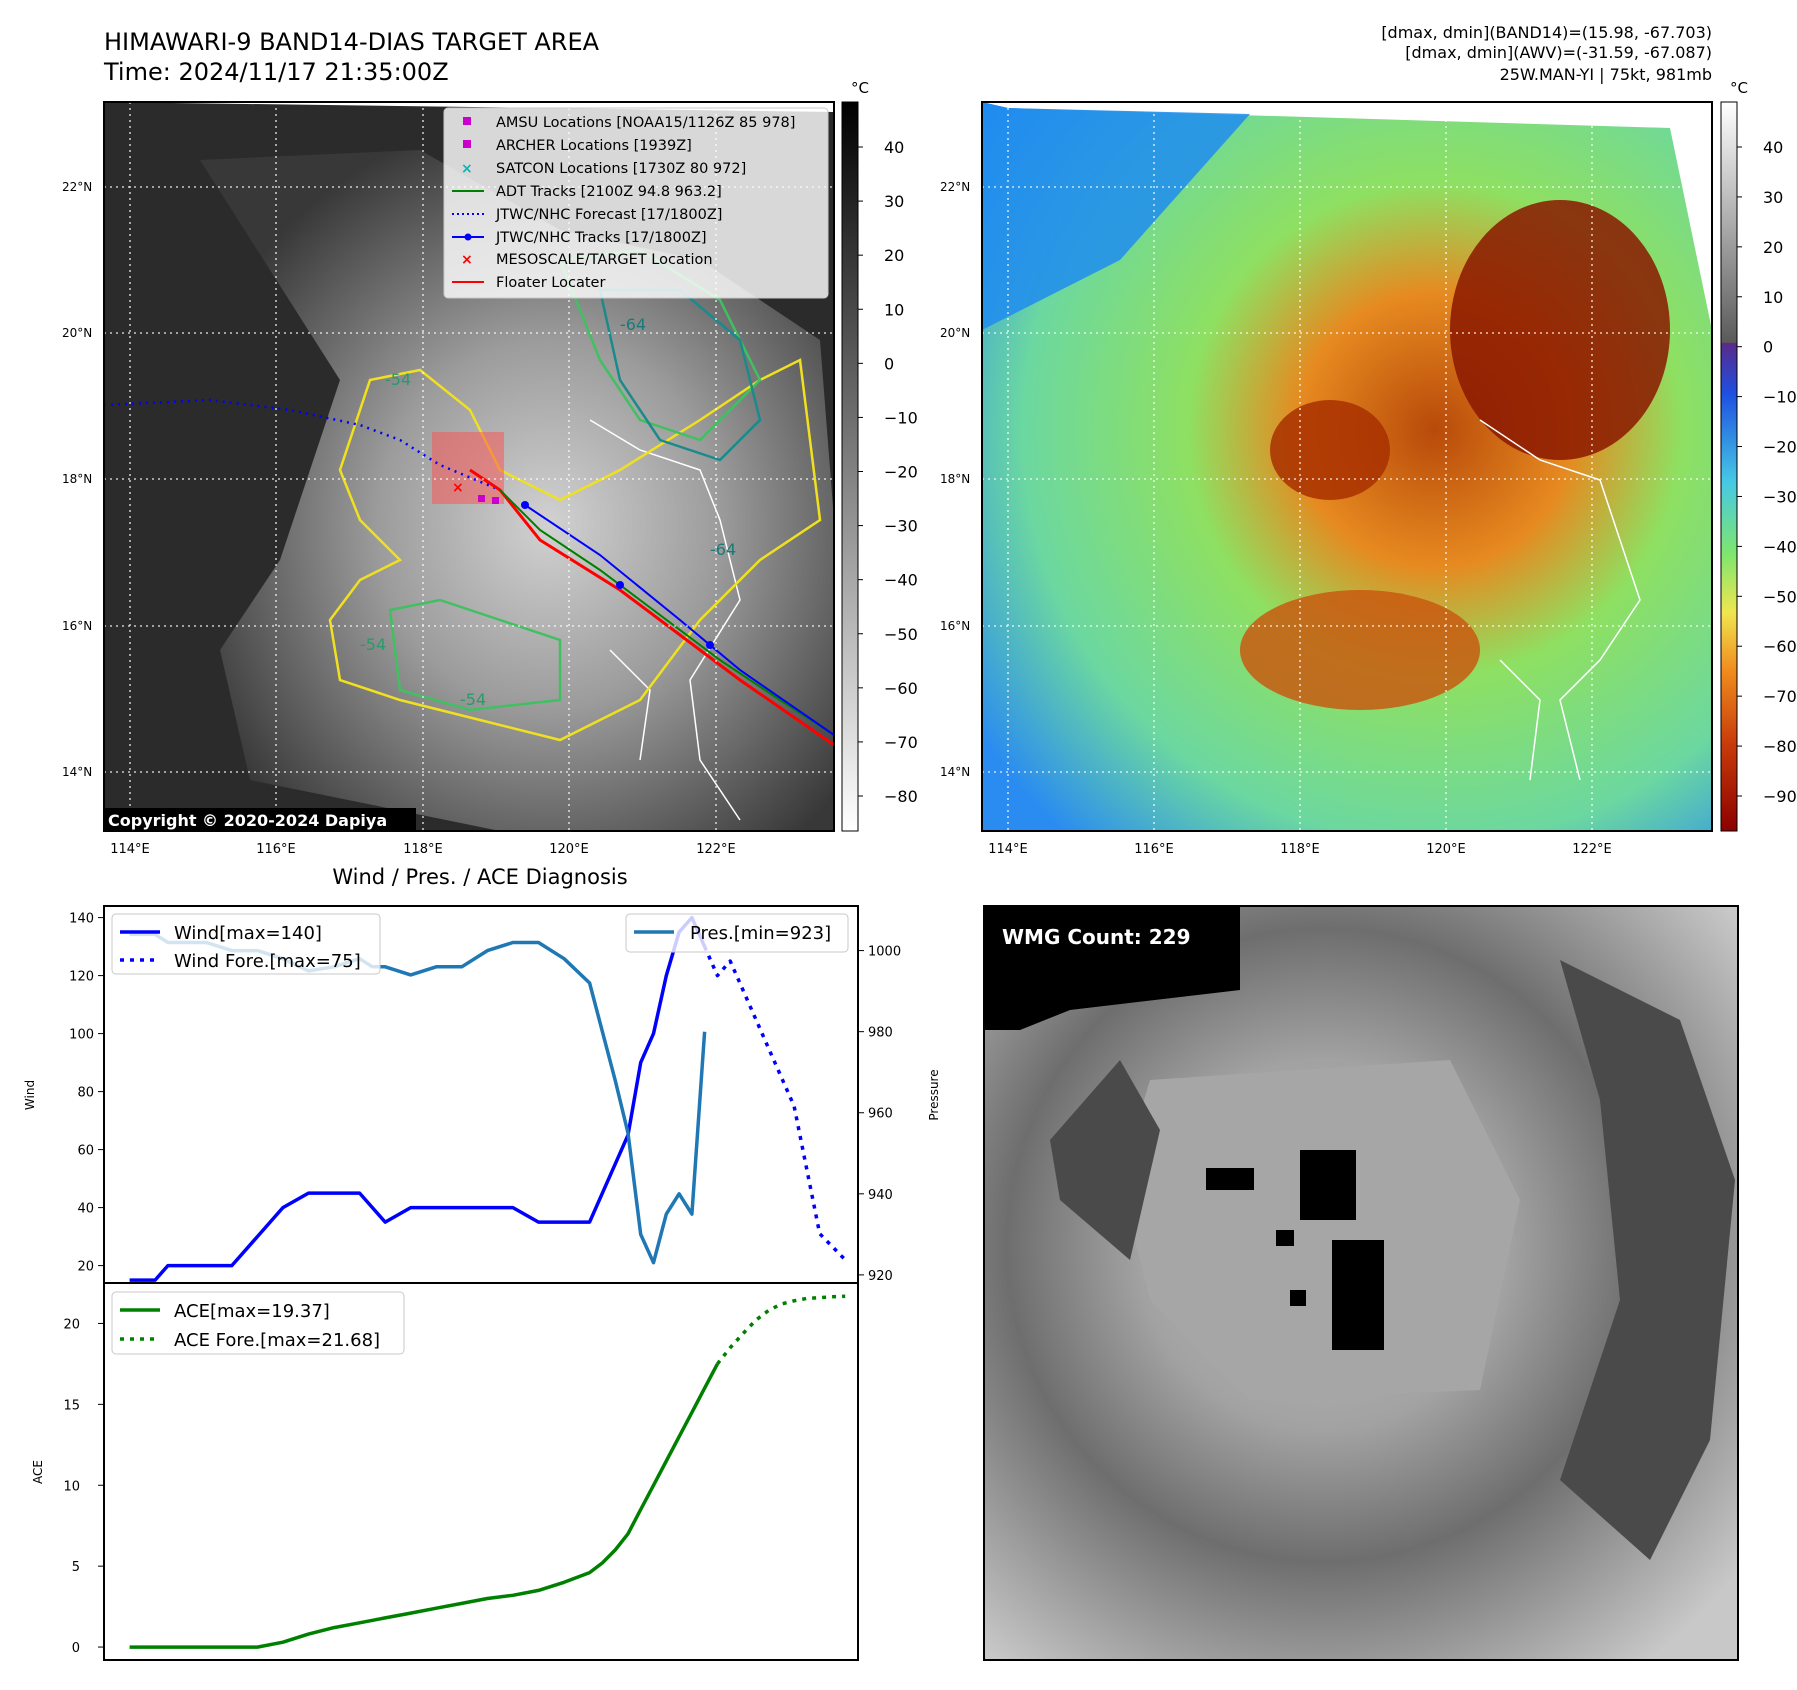 This screenshot has width=1797, height=1690. Describe the element at coordinates (1558, 52) in the screenshot. I see `info-dmax-awv: [dmax, dmin](AWV)=(-31.59, -67.087)` at that location.